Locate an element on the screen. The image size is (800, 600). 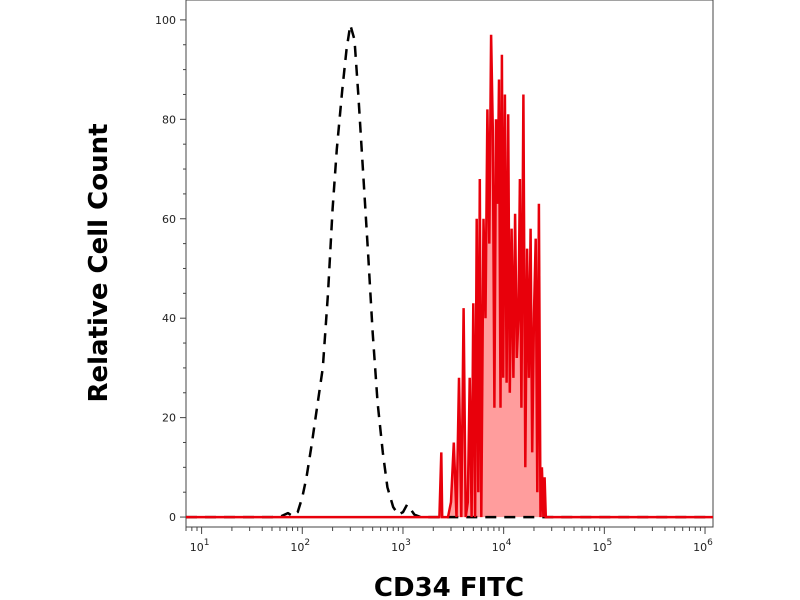
x-tick-label: 10¹ is located at coordinates (200, 546).